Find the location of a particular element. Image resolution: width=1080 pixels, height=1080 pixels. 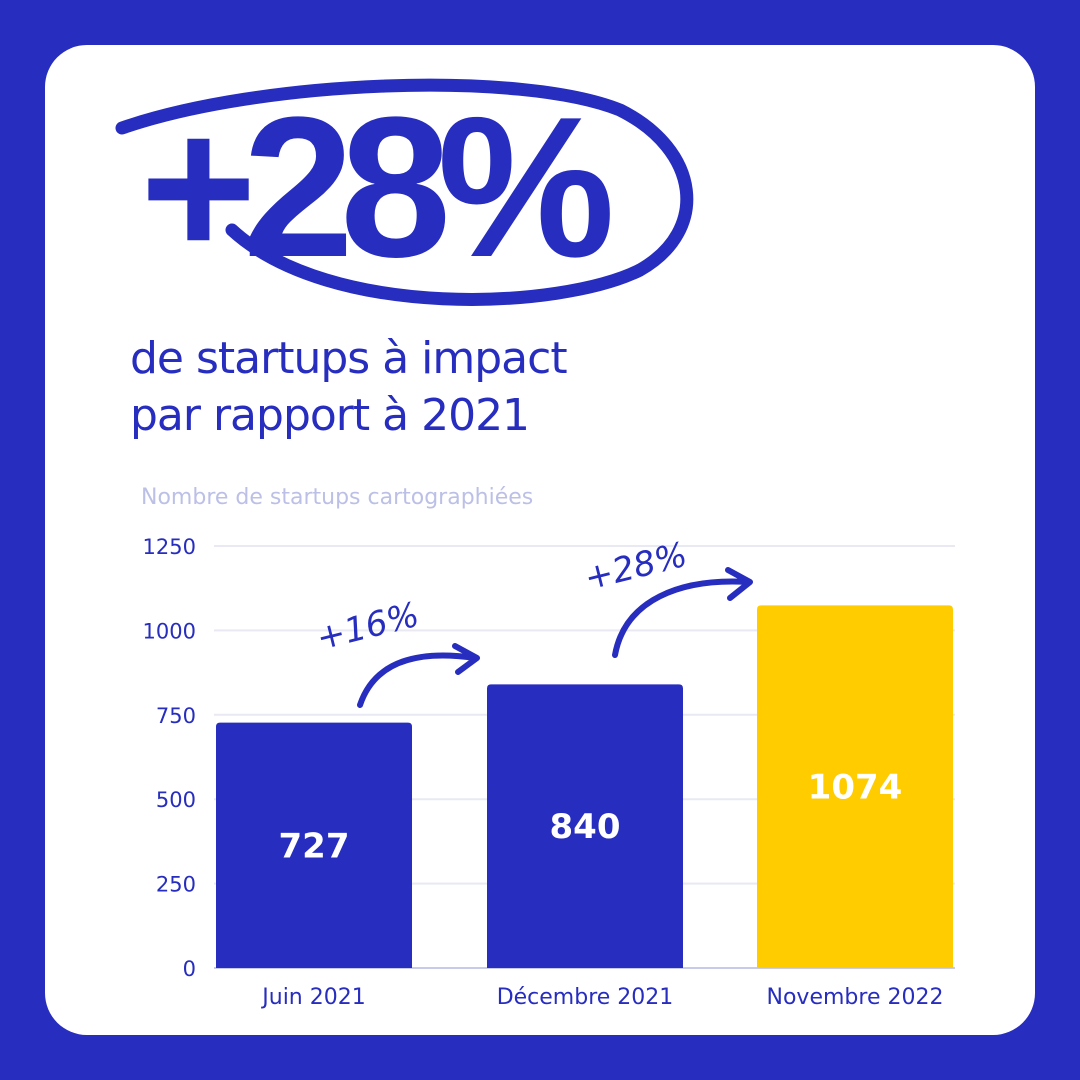

subtitle-line-2: par rapport à 2021 is located at coordinates (330, 415).